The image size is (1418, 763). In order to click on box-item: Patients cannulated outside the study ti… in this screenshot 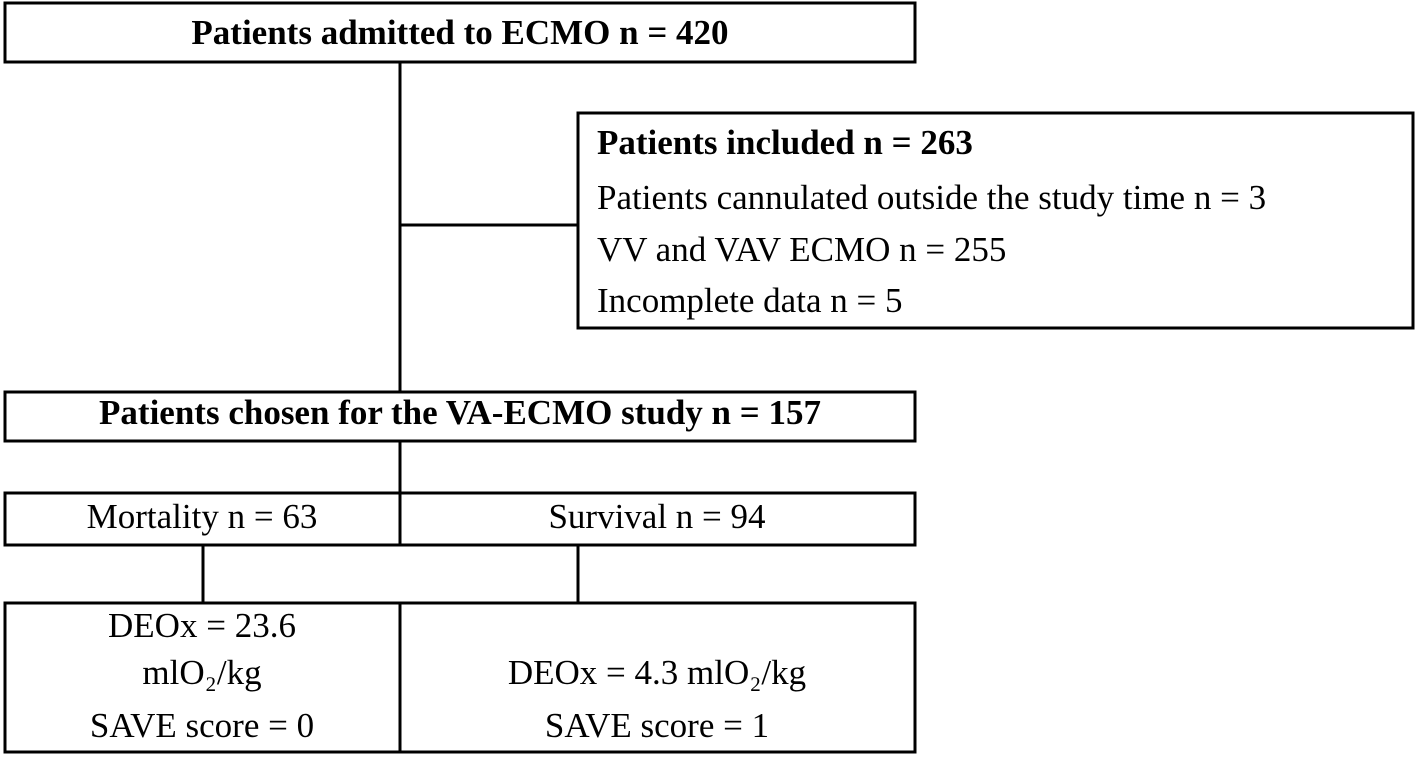, I will do `click(931, 197)`.